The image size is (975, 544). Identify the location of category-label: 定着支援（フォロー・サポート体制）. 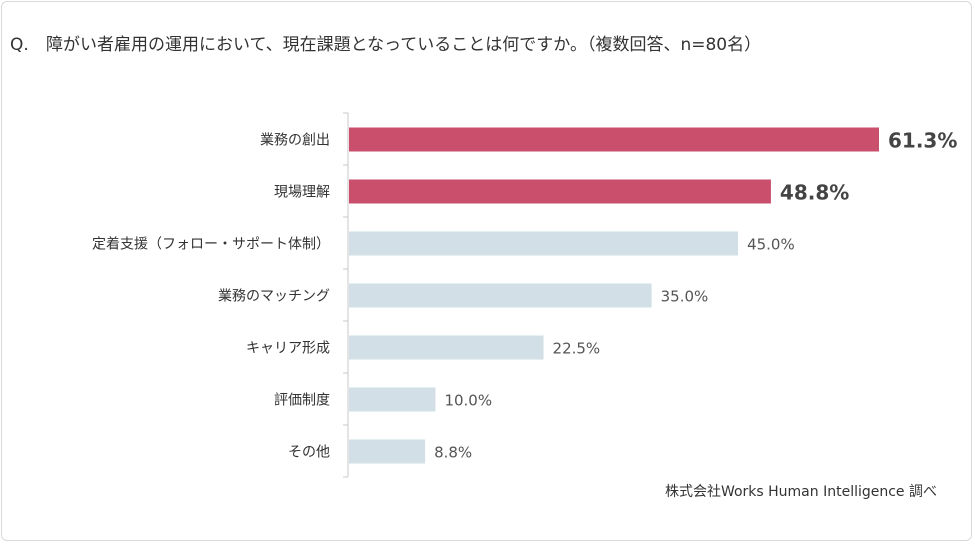
(211, 245).